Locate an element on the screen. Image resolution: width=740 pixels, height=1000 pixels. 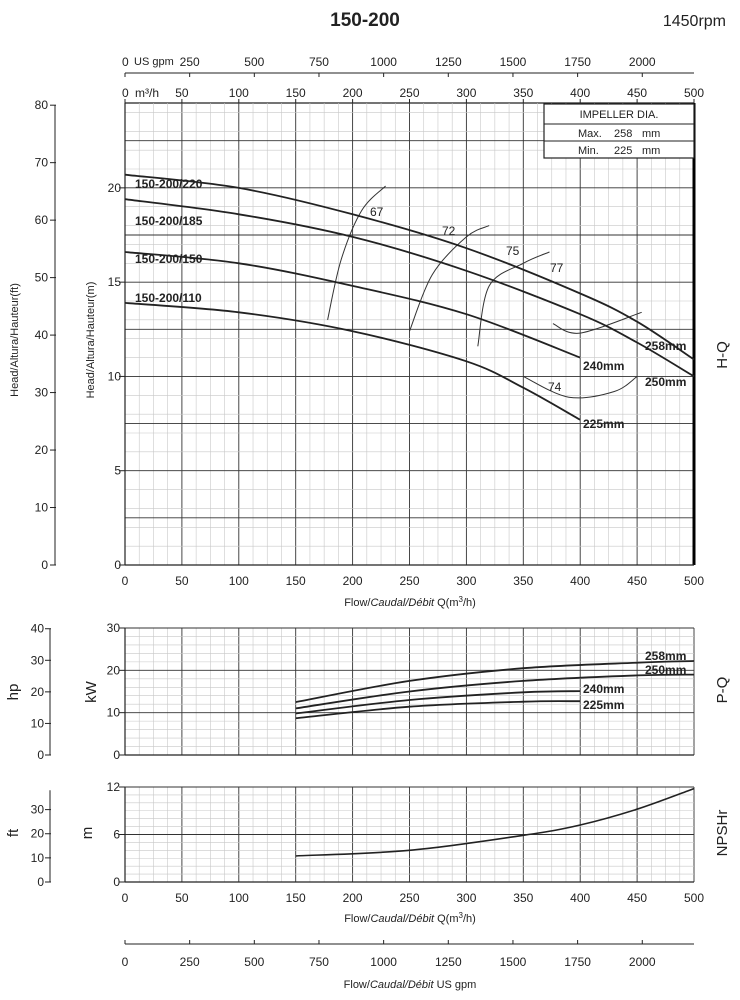
x-tick-label: 450 is located at coordinates (637, 581).